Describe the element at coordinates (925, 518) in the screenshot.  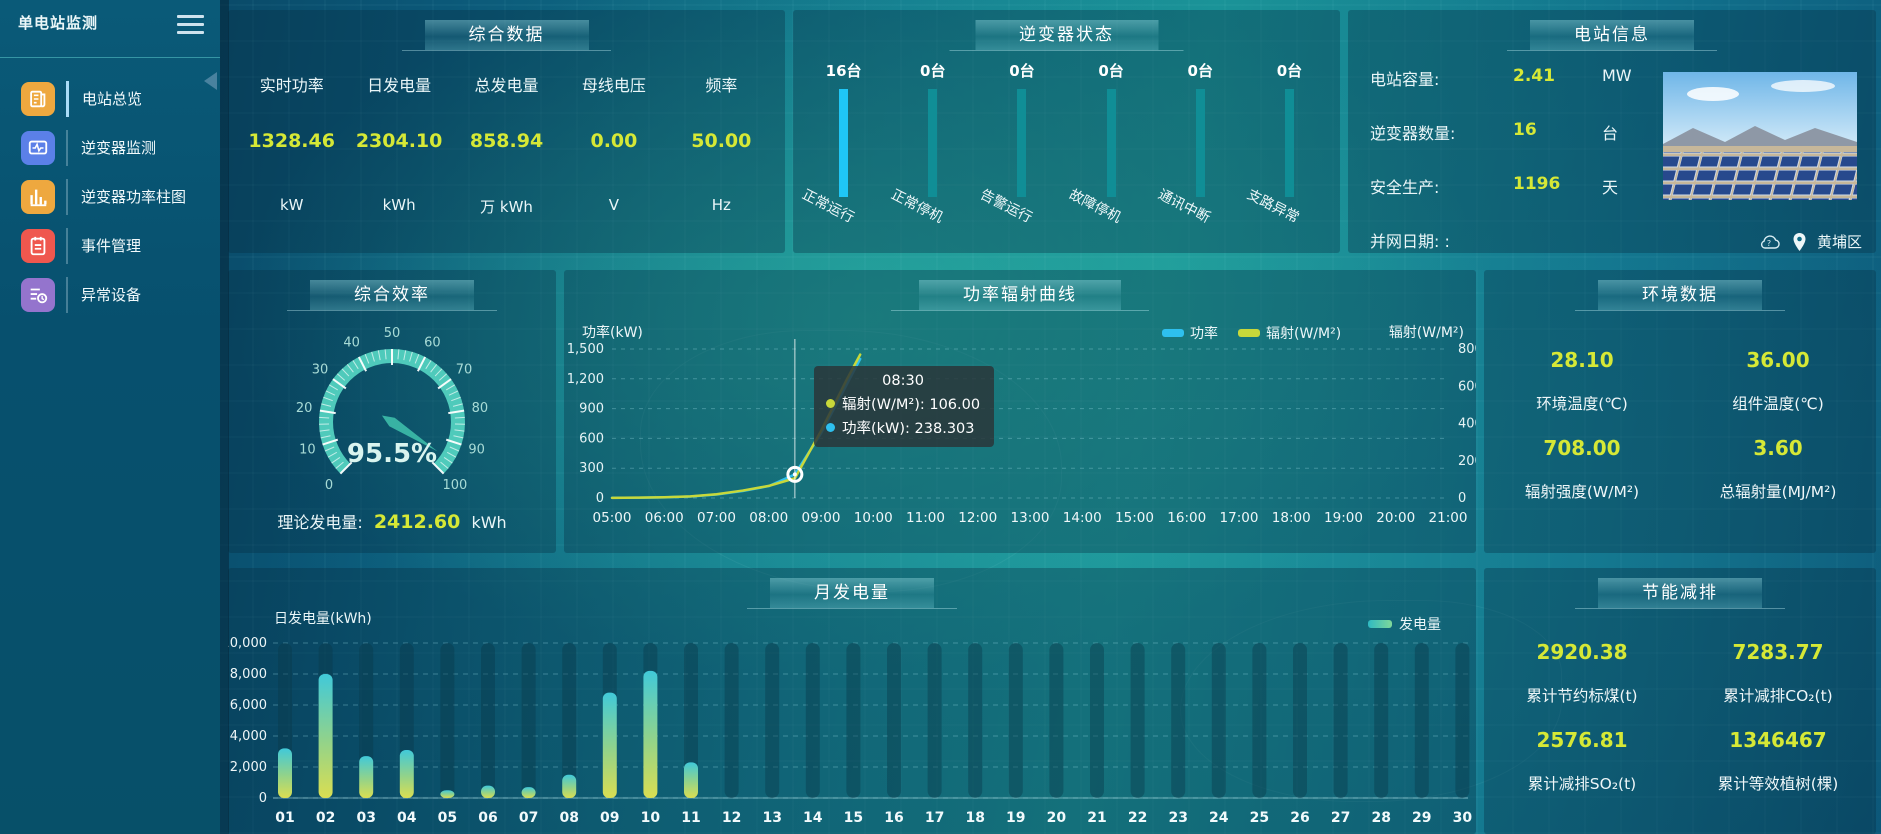
I see `x-tick-label: 11:00` at that location.